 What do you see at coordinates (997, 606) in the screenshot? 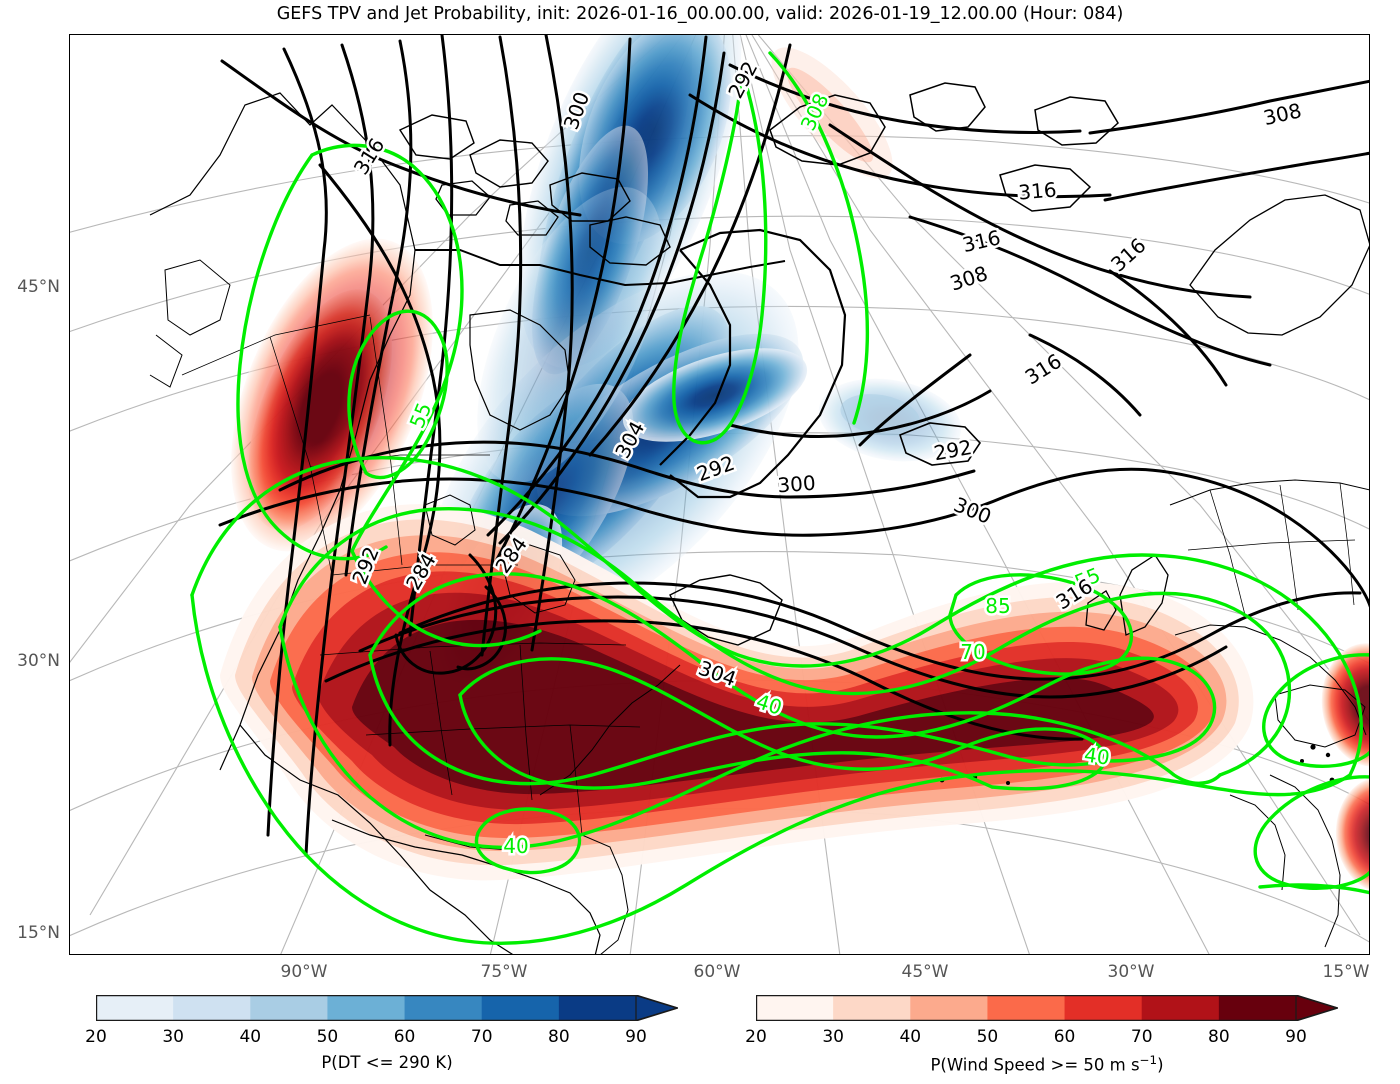
I see `contour-label: 85` at bounding box center [997, 606].